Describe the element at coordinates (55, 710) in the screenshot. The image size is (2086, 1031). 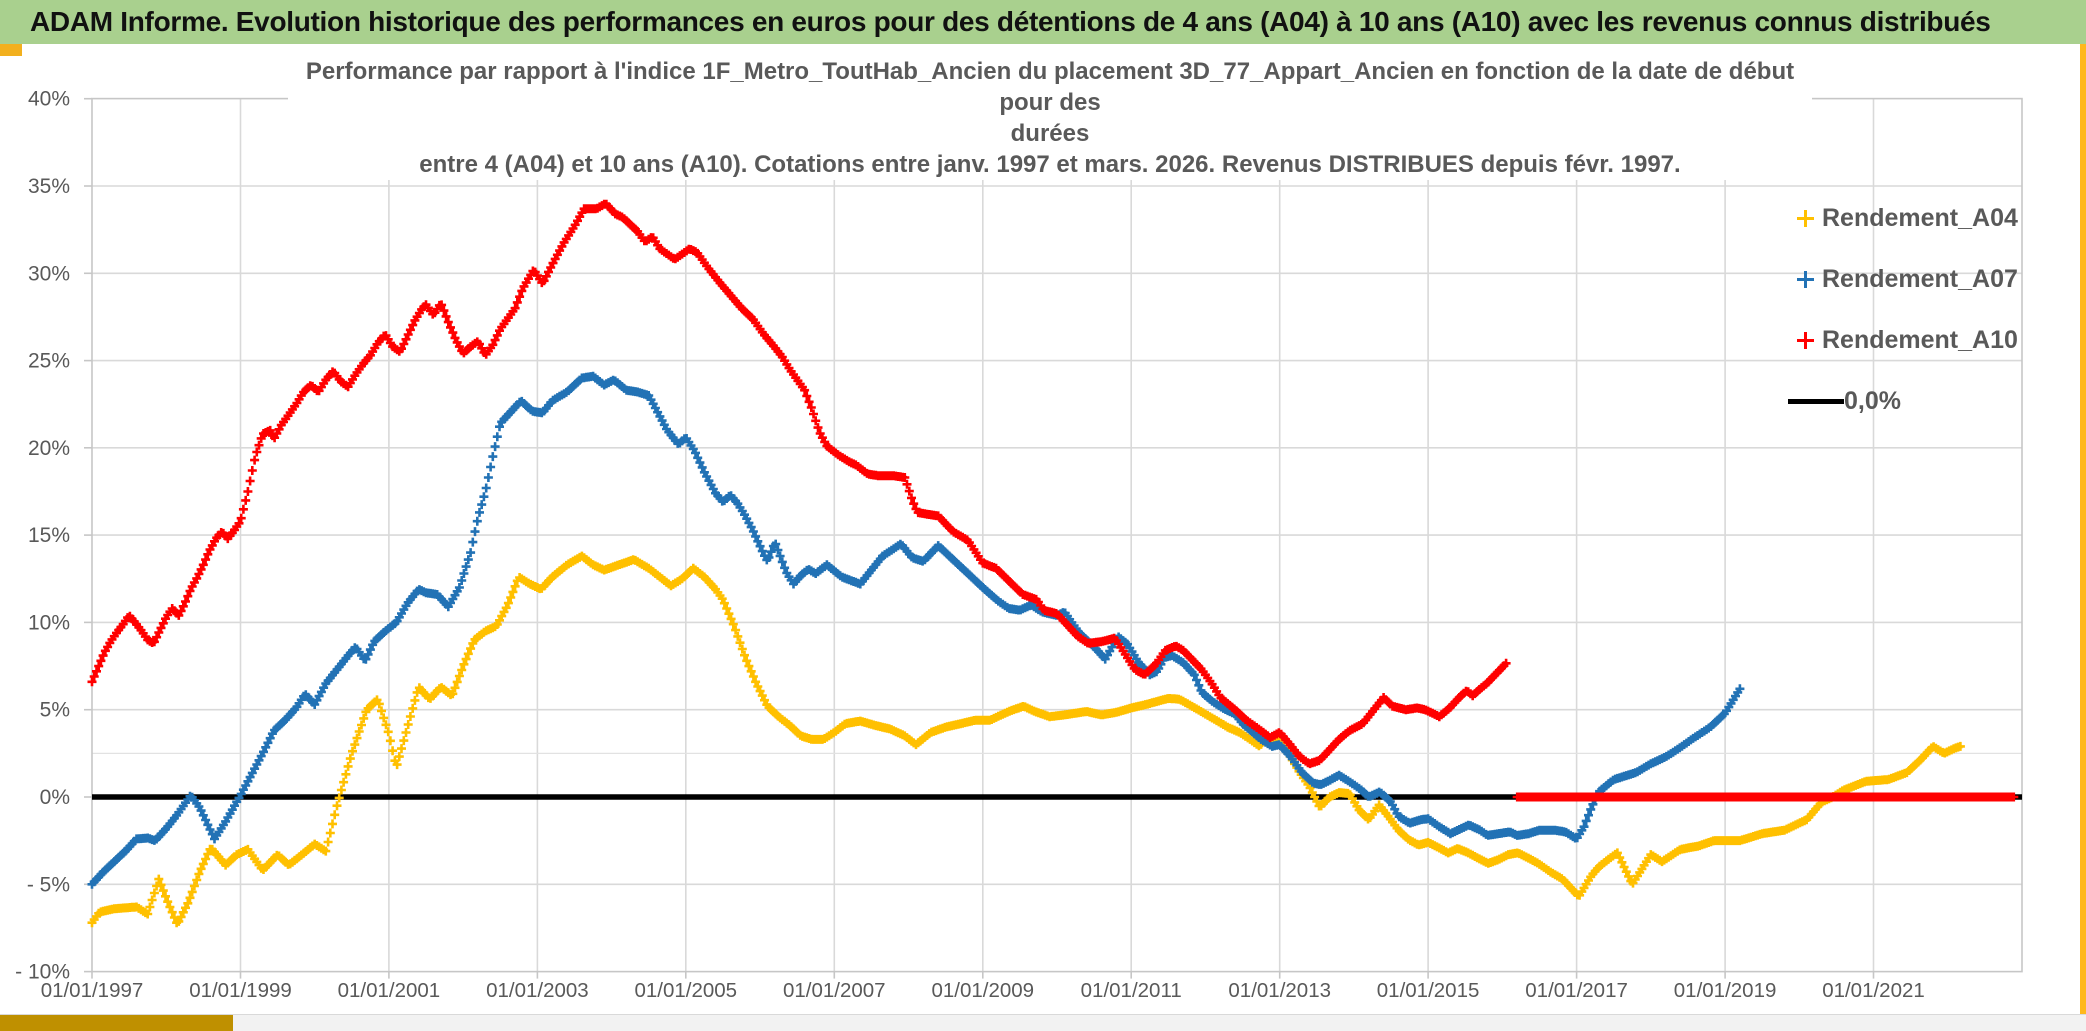
I see `svg-text: 5%` at that location.